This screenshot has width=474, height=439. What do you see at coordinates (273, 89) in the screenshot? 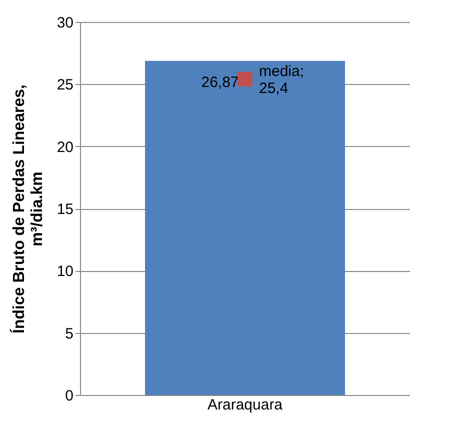
I see `data-label: 25,4` at bounding box center [273, 89].